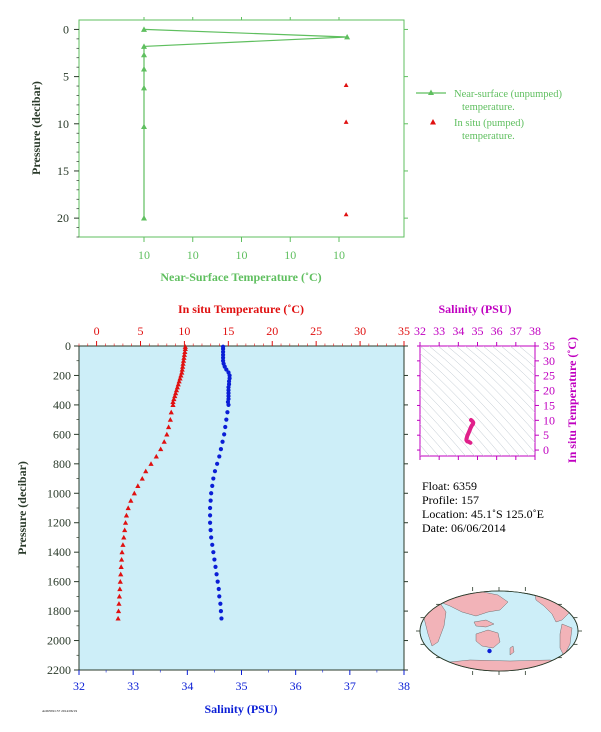  Describe the element at coordinates (66, 77) in the screenshot. I see `ns-y-tick-label: 5` at that location.